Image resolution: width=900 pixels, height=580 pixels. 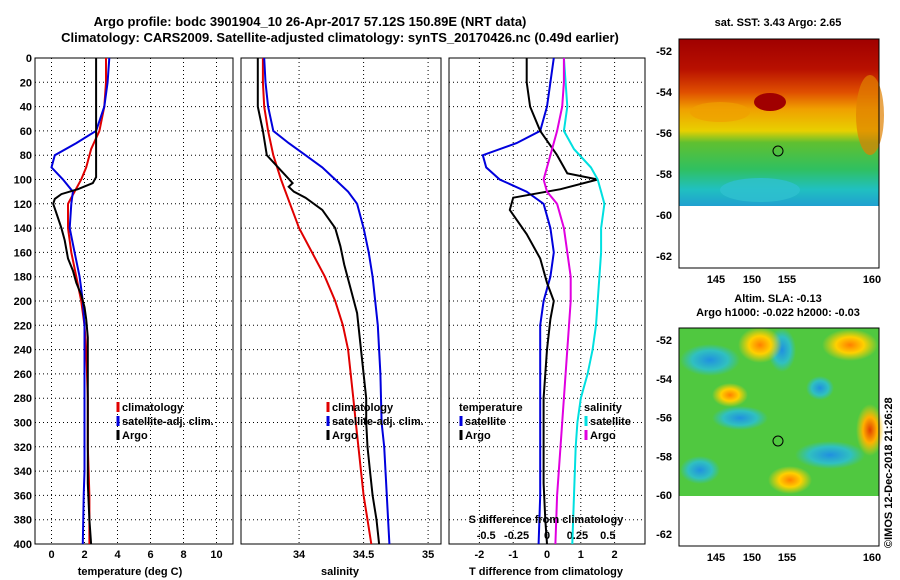 What do you see at coordinates (183, 555) in the screenshot?
I see `x-tick-label: 8` at bounding box center [183, 555].